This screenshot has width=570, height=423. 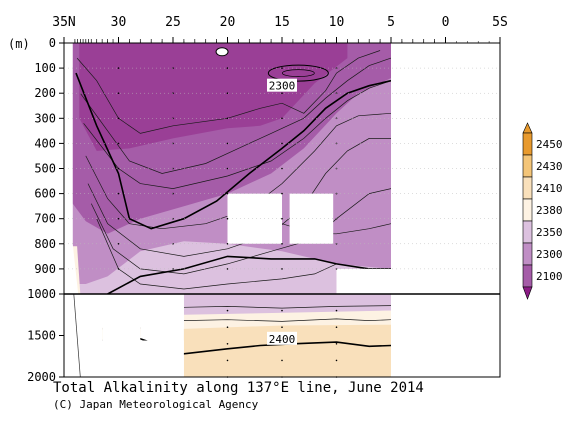 I want to click on y-tick-label: 900, so click(x=45, y=269).